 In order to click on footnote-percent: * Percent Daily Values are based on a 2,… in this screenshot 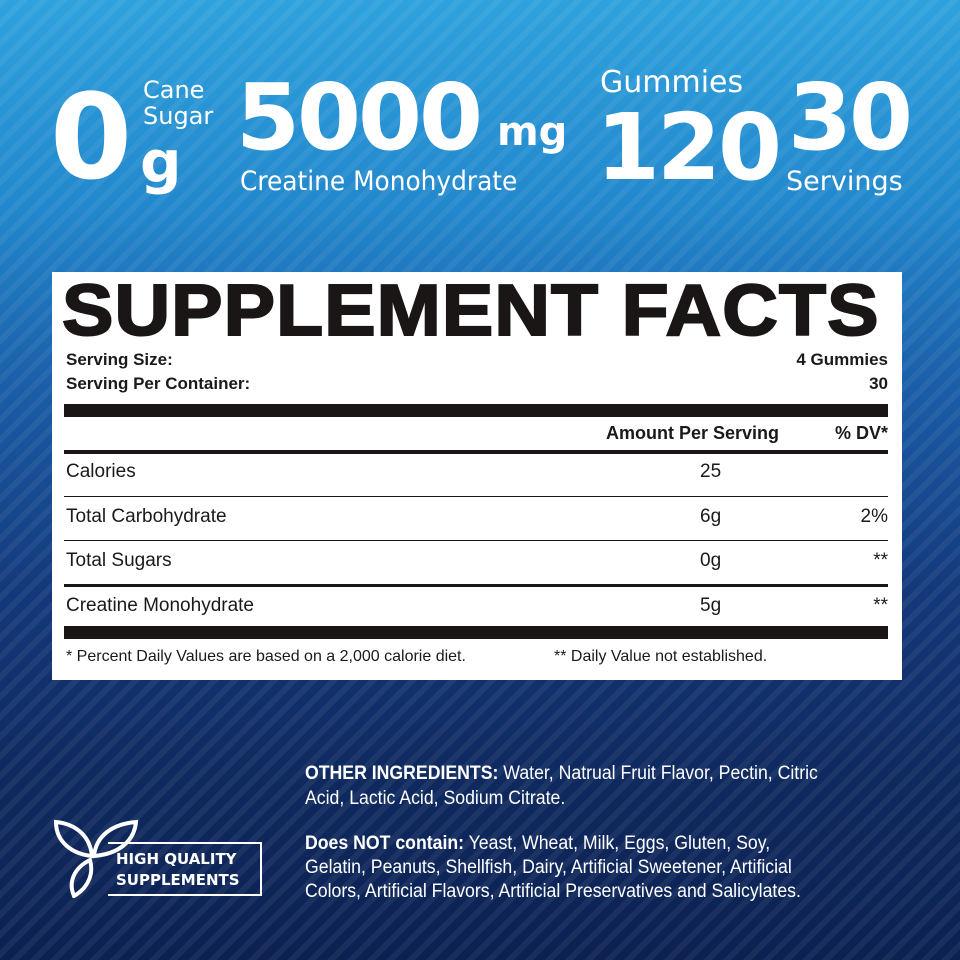, I will do `click(266, 656)`.